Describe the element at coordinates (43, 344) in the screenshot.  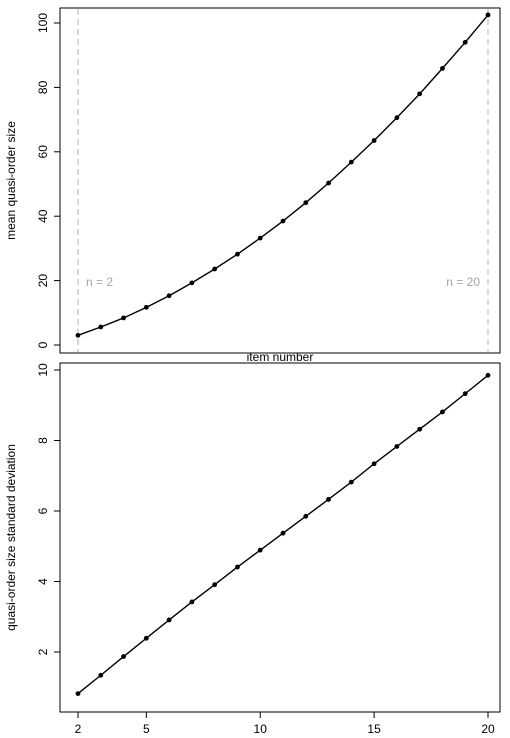
I see `y-tick-label: 0` at that location.